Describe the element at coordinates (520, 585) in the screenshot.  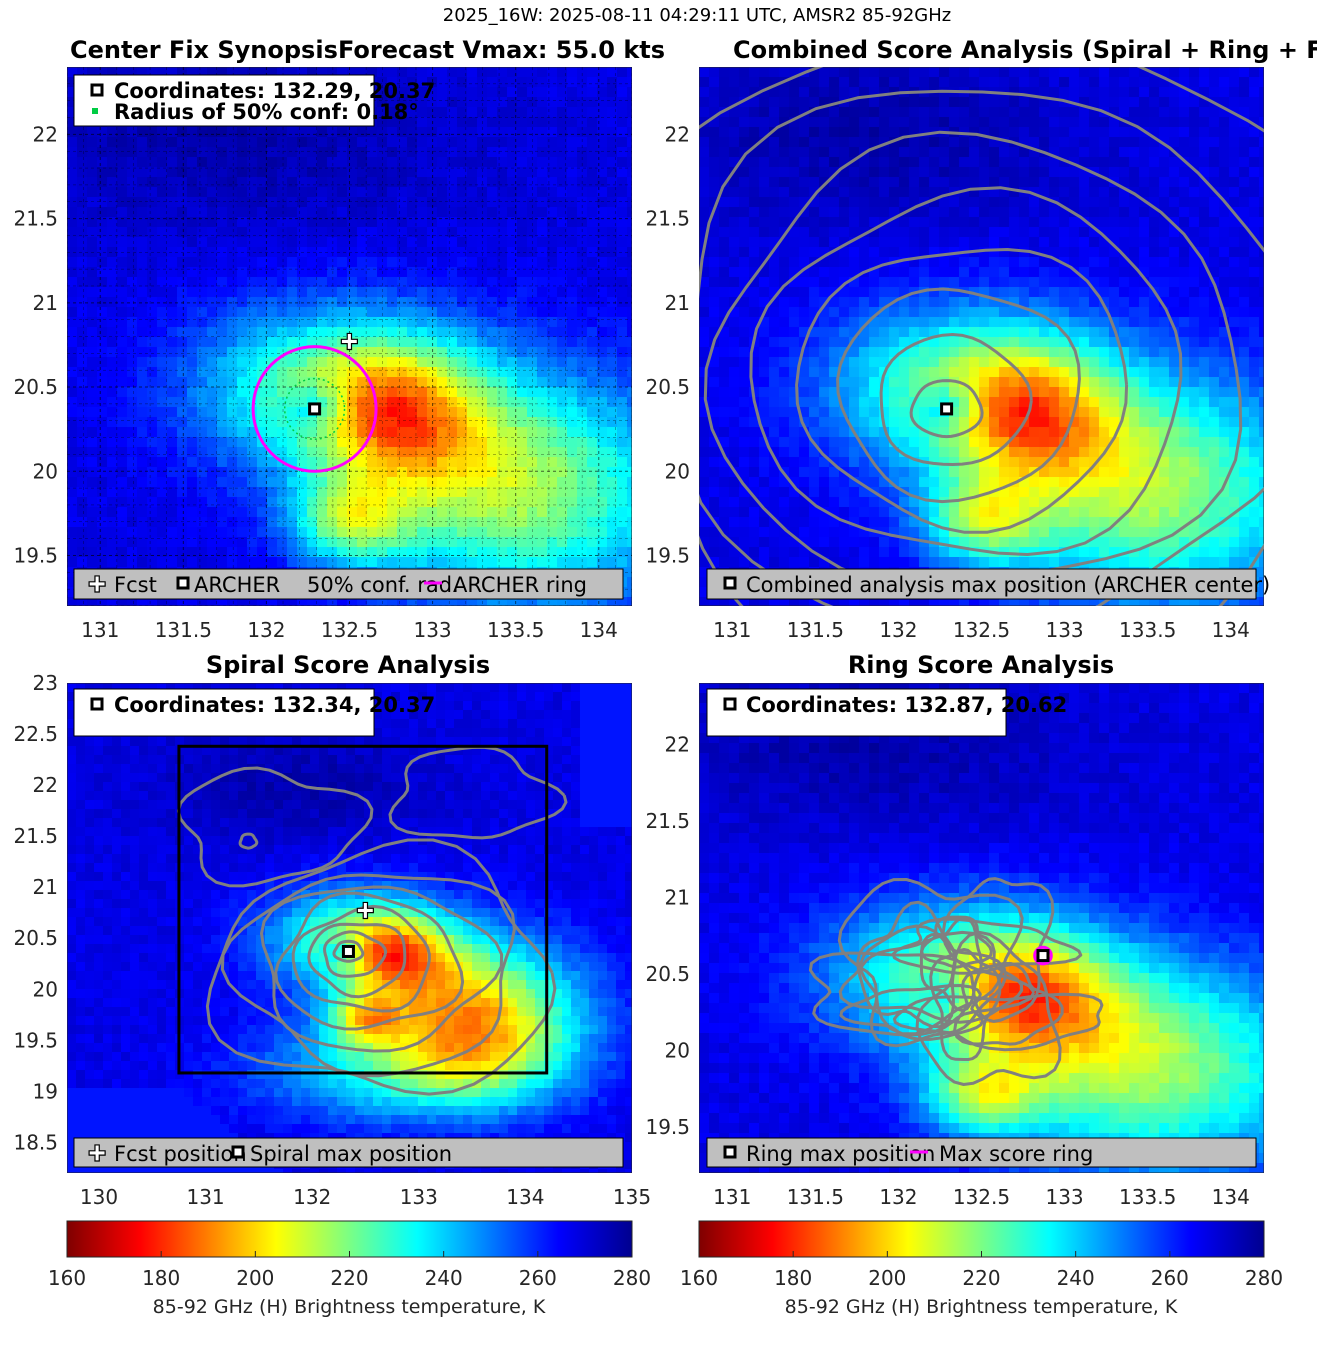
I see `legend-archer-ring: ARCHER ring` at that location.